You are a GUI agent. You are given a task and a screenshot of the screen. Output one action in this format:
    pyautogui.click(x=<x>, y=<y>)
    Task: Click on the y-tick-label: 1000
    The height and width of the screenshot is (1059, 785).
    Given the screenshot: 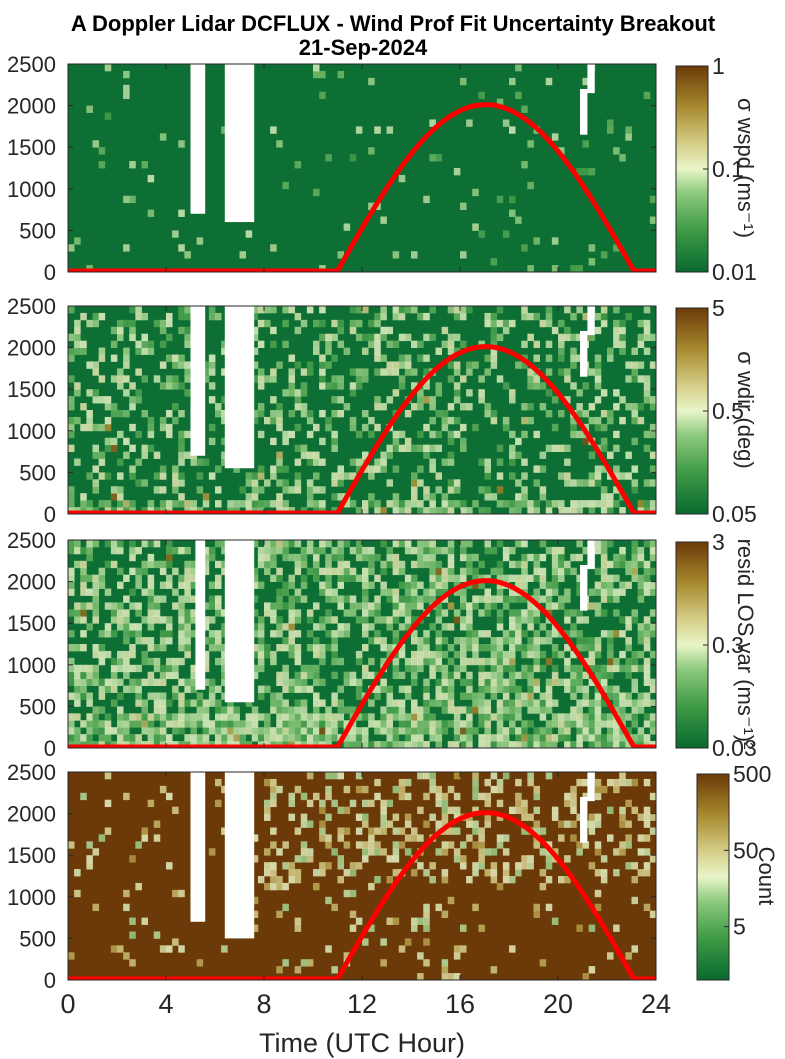 What is the action you would take?
    pyautogui.click(x=31, y=897)
    